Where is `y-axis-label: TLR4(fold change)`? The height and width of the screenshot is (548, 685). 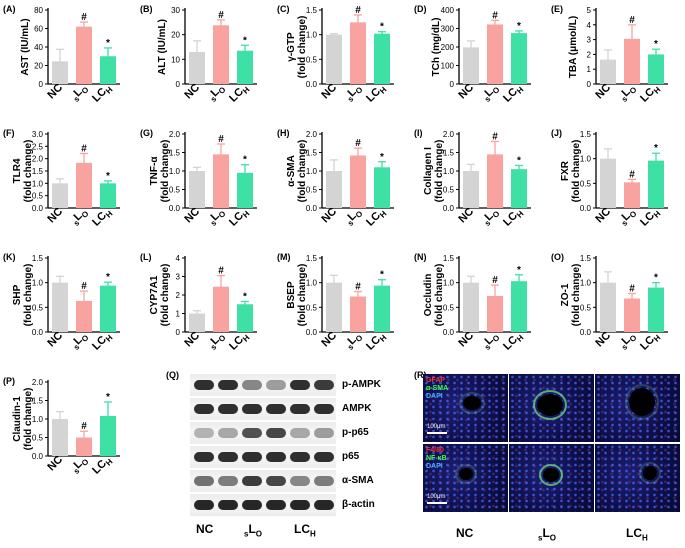 y-axis-label: TLR4(fold change) is located at coordinates (23, 171).